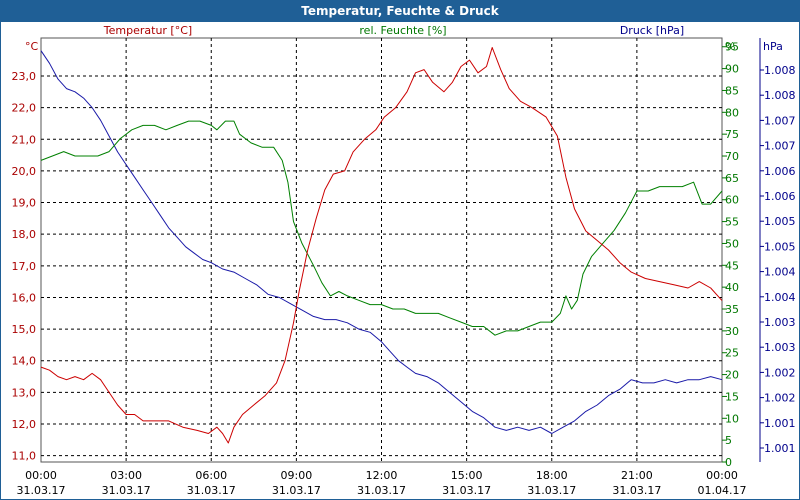  I want to click on y-tick-humidity: 10, so click(732, 418).